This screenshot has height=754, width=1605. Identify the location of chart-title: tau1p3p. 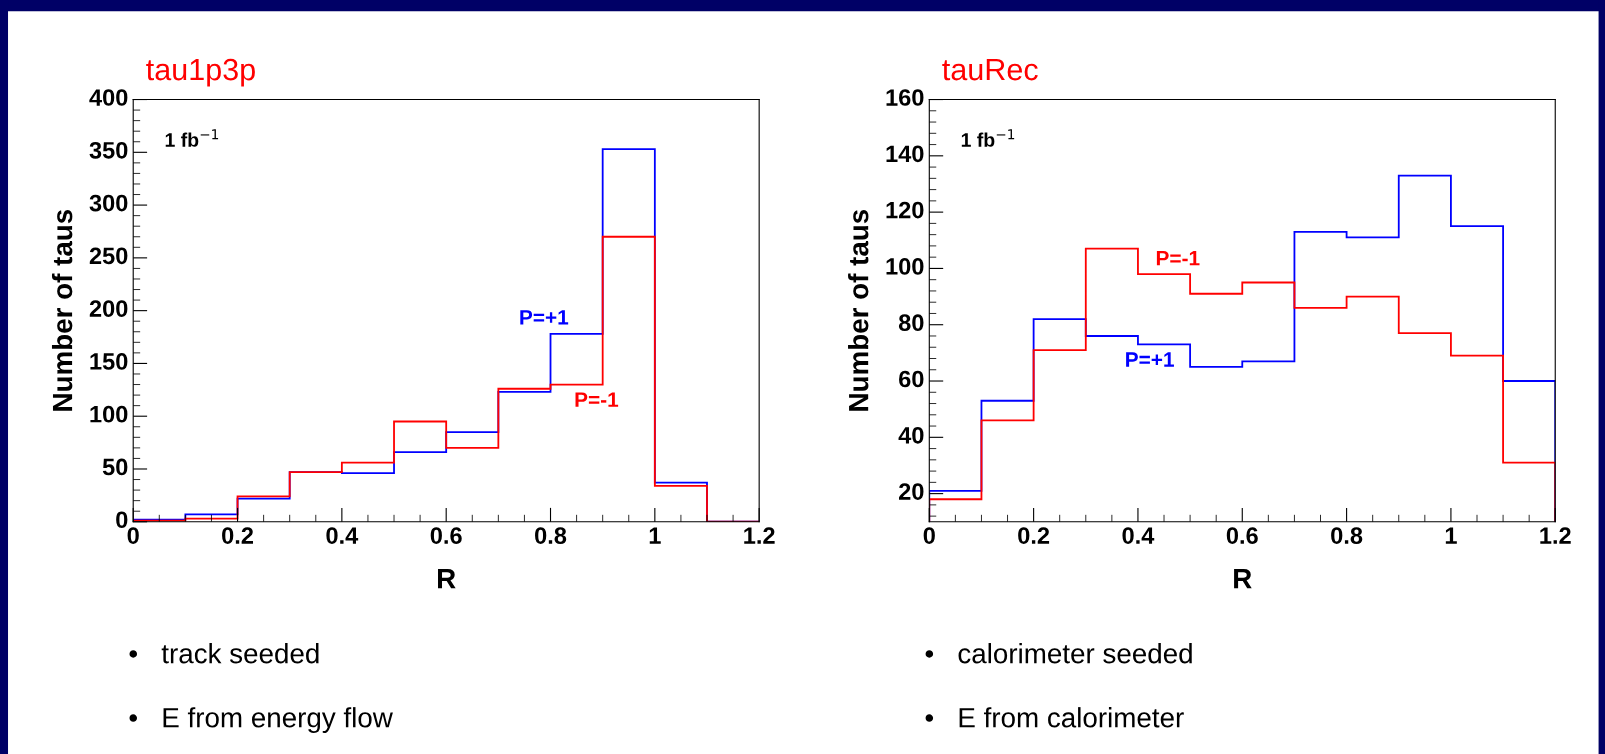
(200, 72).